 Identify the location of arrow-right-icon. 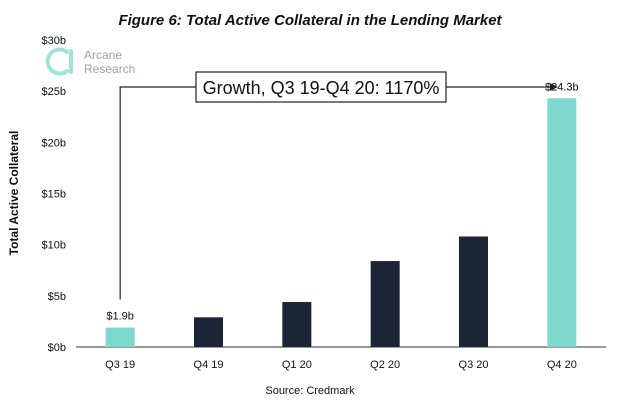
(553, 87).